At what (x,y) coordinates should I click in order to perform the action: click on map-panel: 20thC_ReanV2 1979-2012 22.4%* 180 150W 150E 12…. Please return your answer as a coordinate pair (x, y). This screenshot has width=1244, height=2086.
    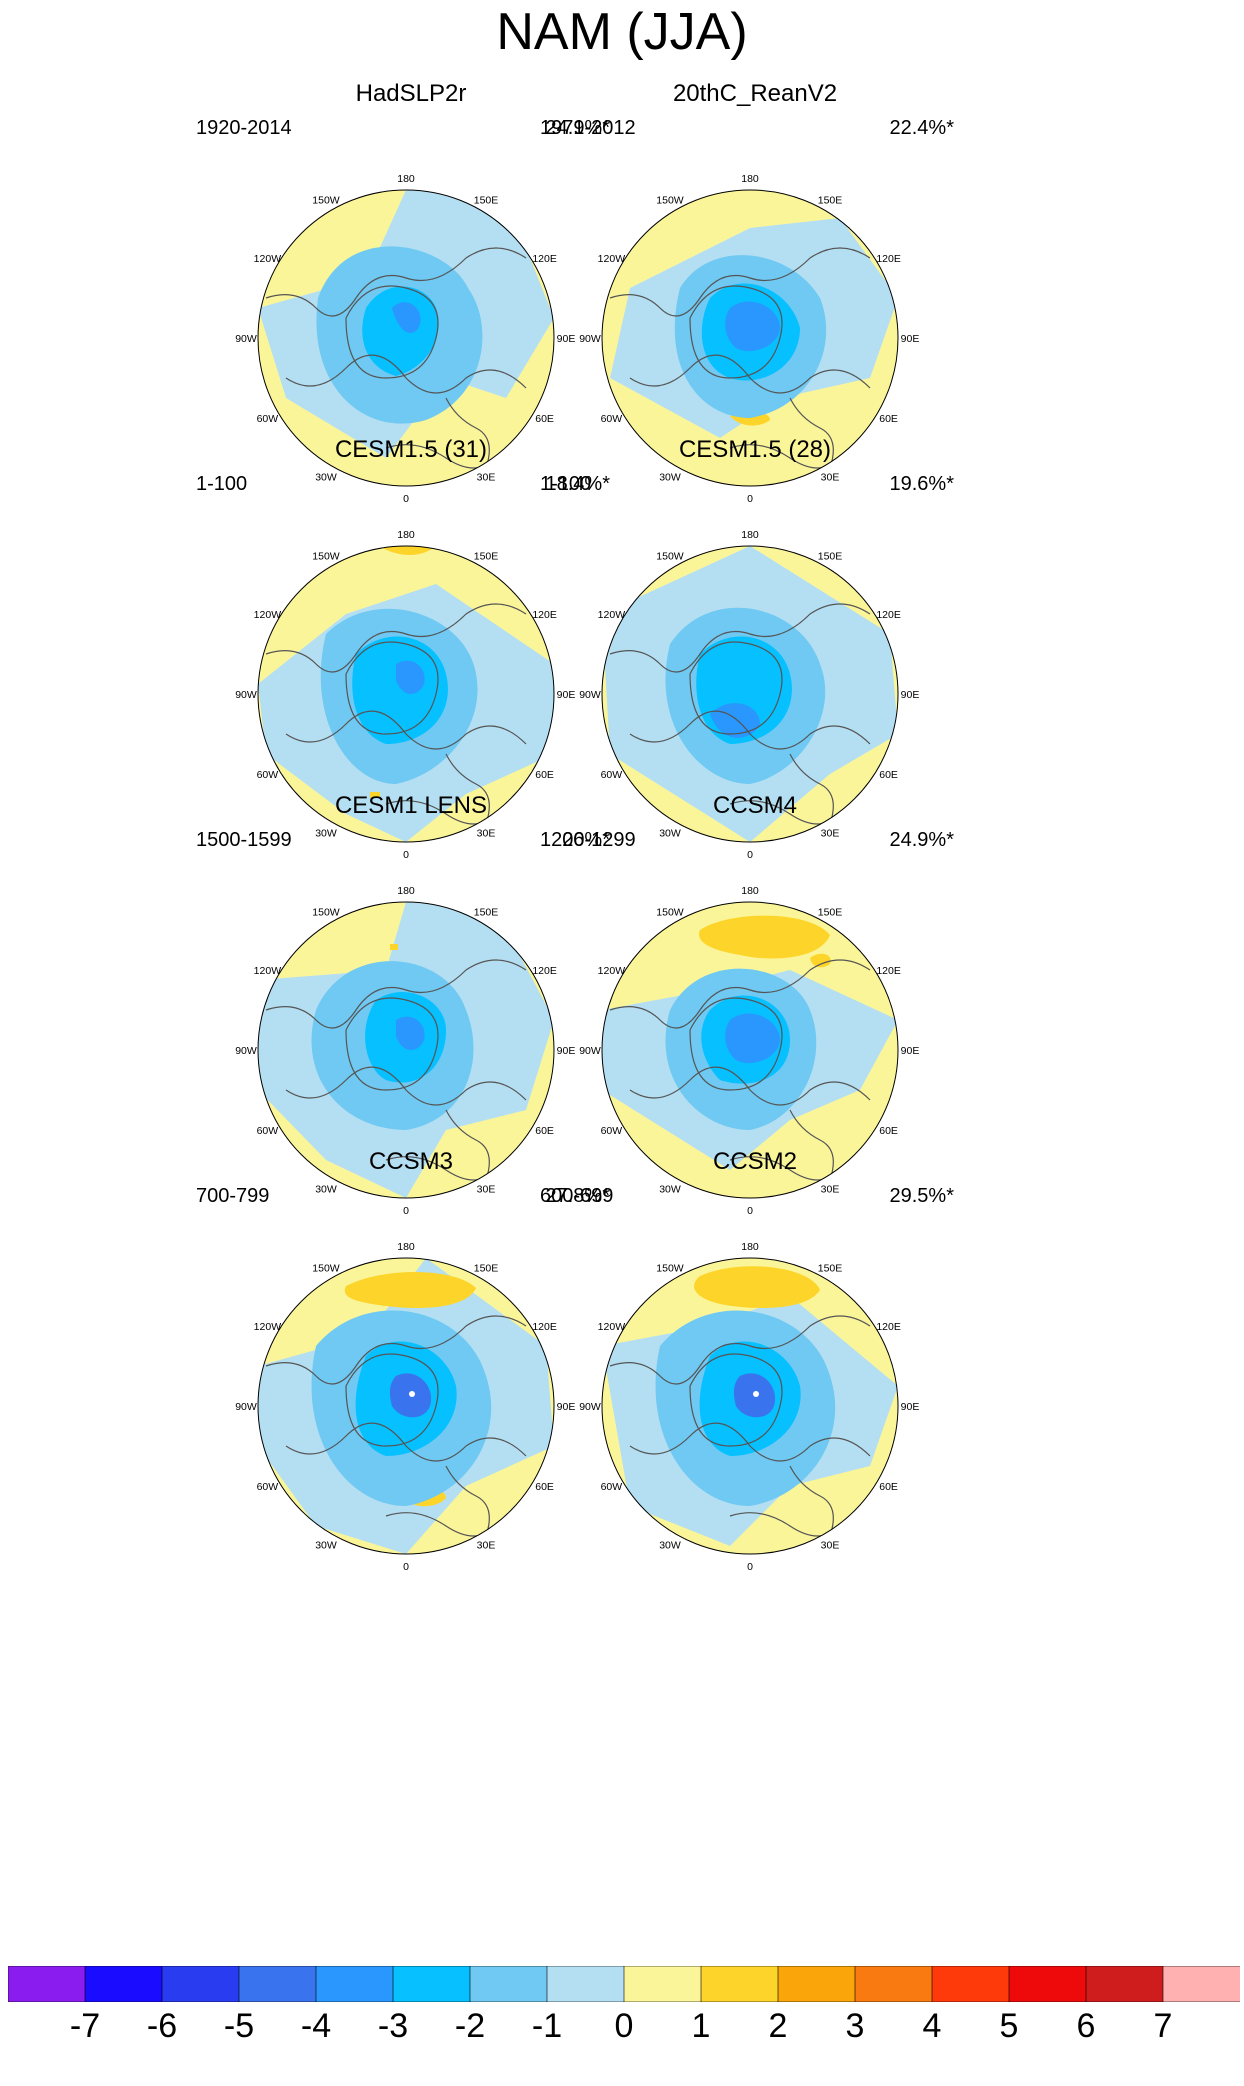
    Looking at the image, I should click on (755, 315).